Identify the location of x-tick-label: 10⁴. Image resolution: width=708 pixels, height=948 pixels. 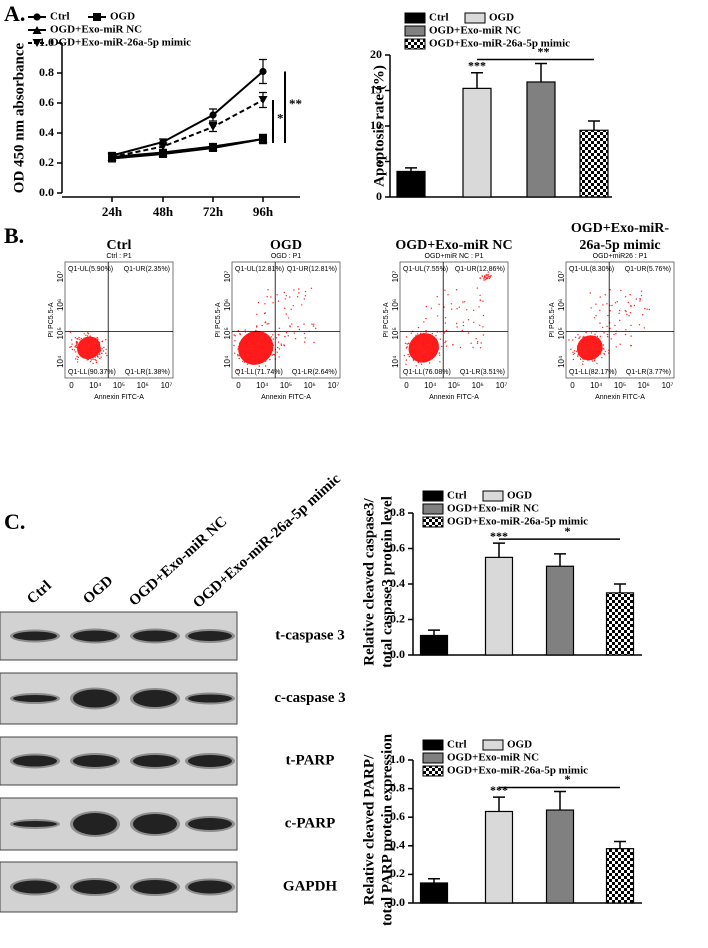
(95, 385).